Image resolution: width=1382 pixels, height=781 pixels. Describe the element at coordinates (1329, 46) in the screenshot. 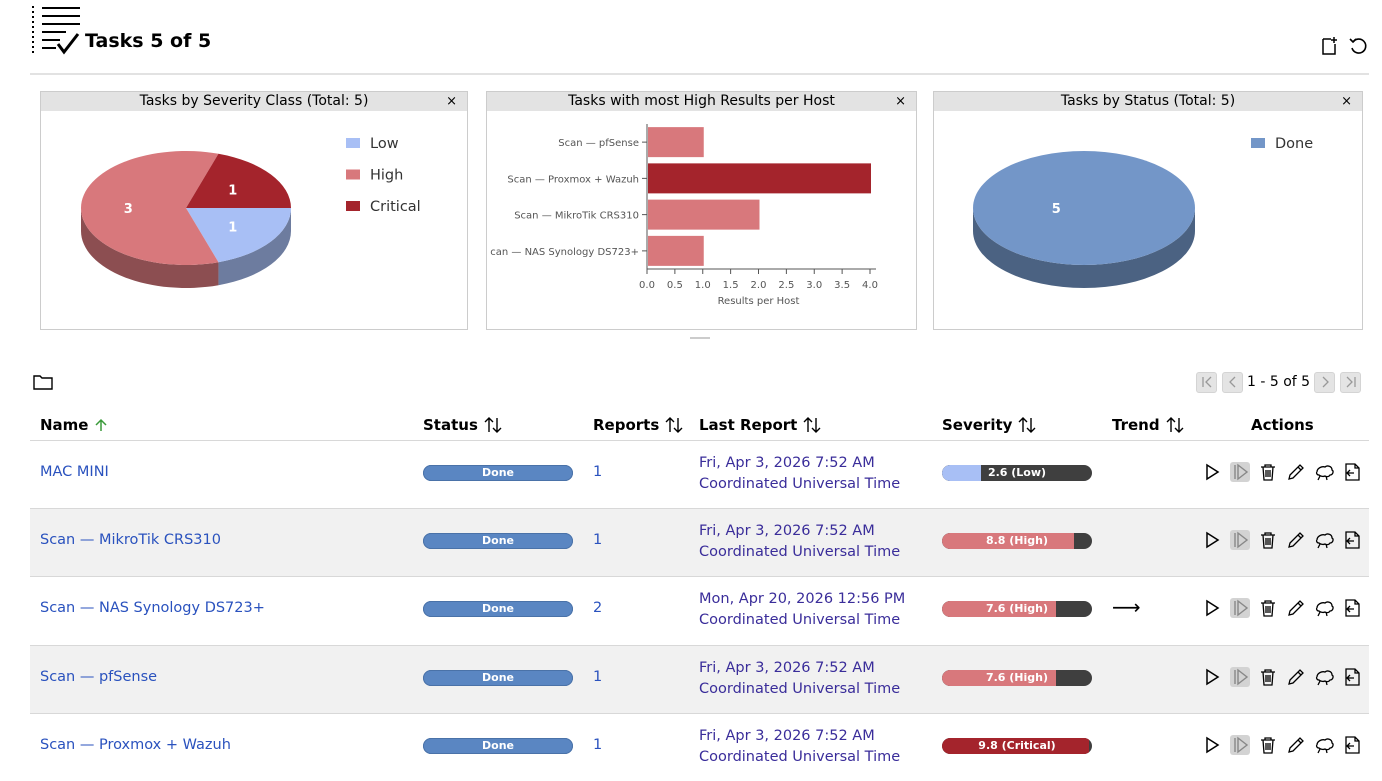

I see `new-task-icon` at that location.